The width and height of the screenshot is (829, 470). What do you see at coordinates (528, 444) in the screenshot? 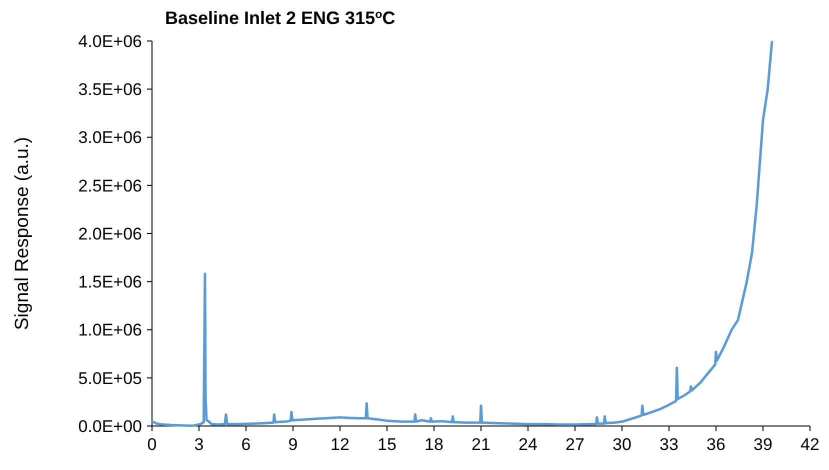
I see `x-tick-label: 24` at bounding box center [528, 444].